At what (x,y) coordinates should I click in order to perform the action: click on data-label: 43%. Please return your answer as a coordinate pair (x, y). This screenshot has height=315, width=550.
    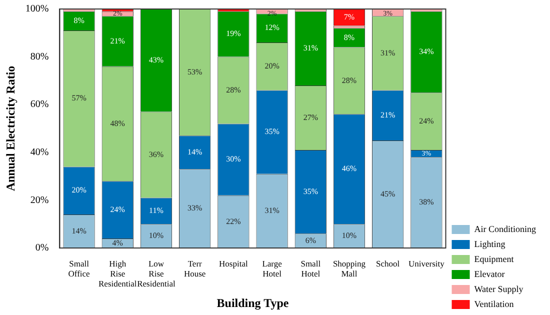
    Looking at the image, I should click on (156, 59).